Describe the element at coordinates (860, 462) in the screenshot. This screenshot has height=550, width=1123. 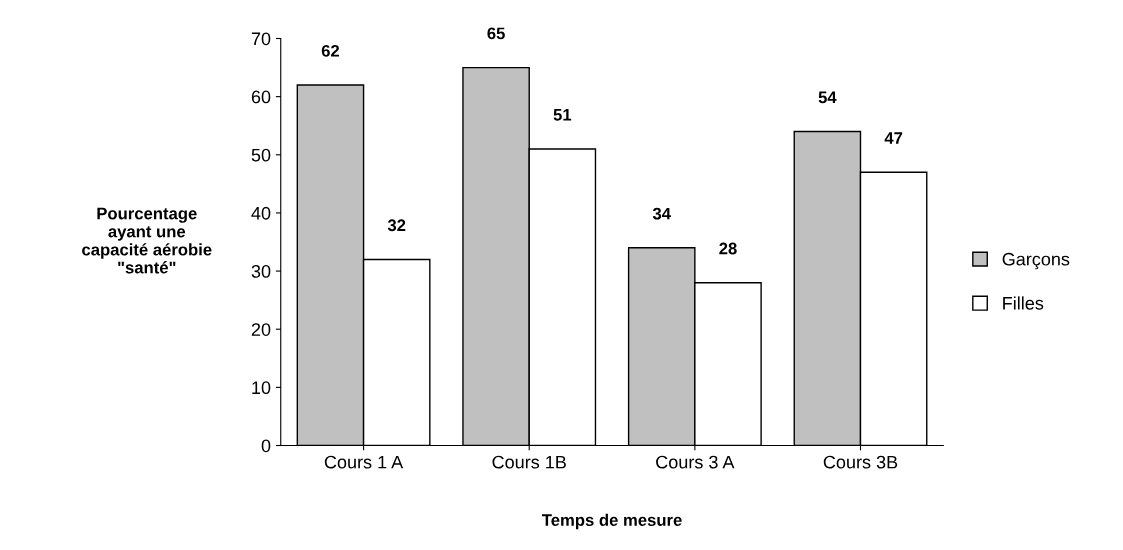
I see `x-tick-label: Cours 3B` at that location.